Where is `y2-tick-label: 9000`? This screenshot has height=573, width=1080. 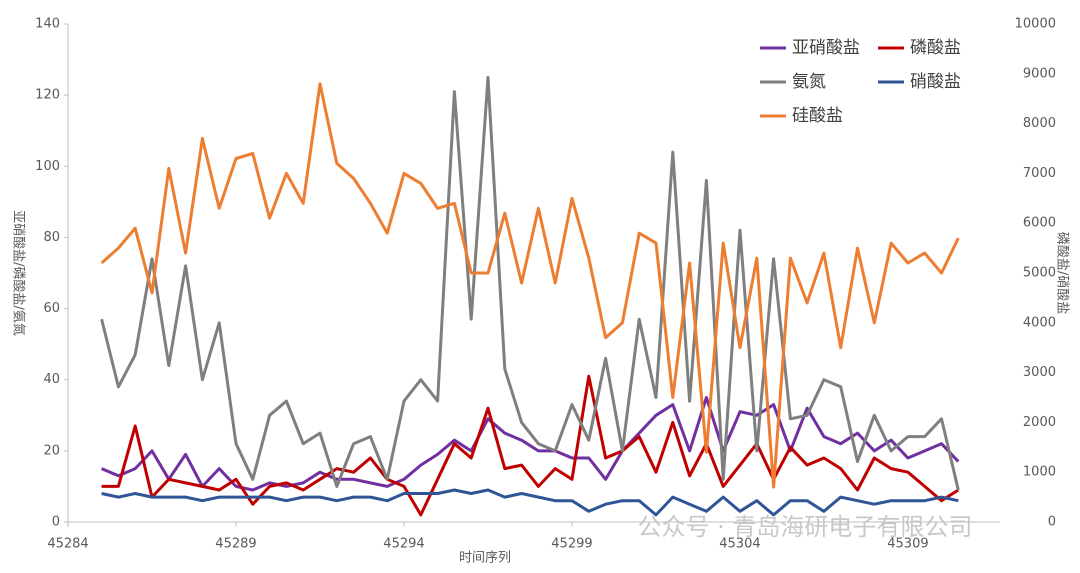 y2-tick-label: 9000 is located at coordinates (1039, 73).